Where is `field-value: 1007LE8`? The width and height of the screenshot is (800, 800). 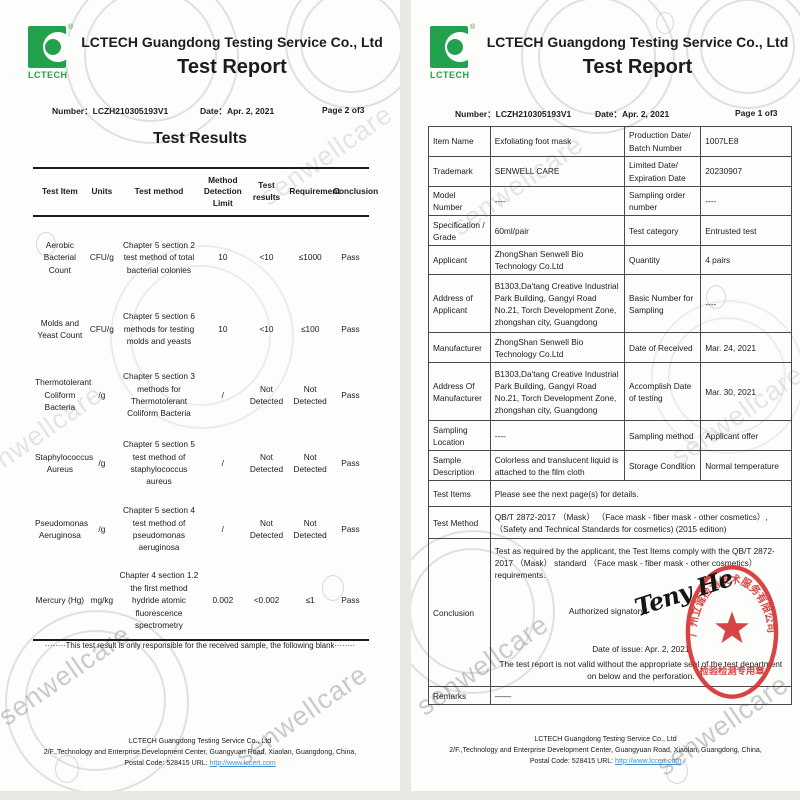 field-value: 1007LE8 is located at coordinates (746, 141).